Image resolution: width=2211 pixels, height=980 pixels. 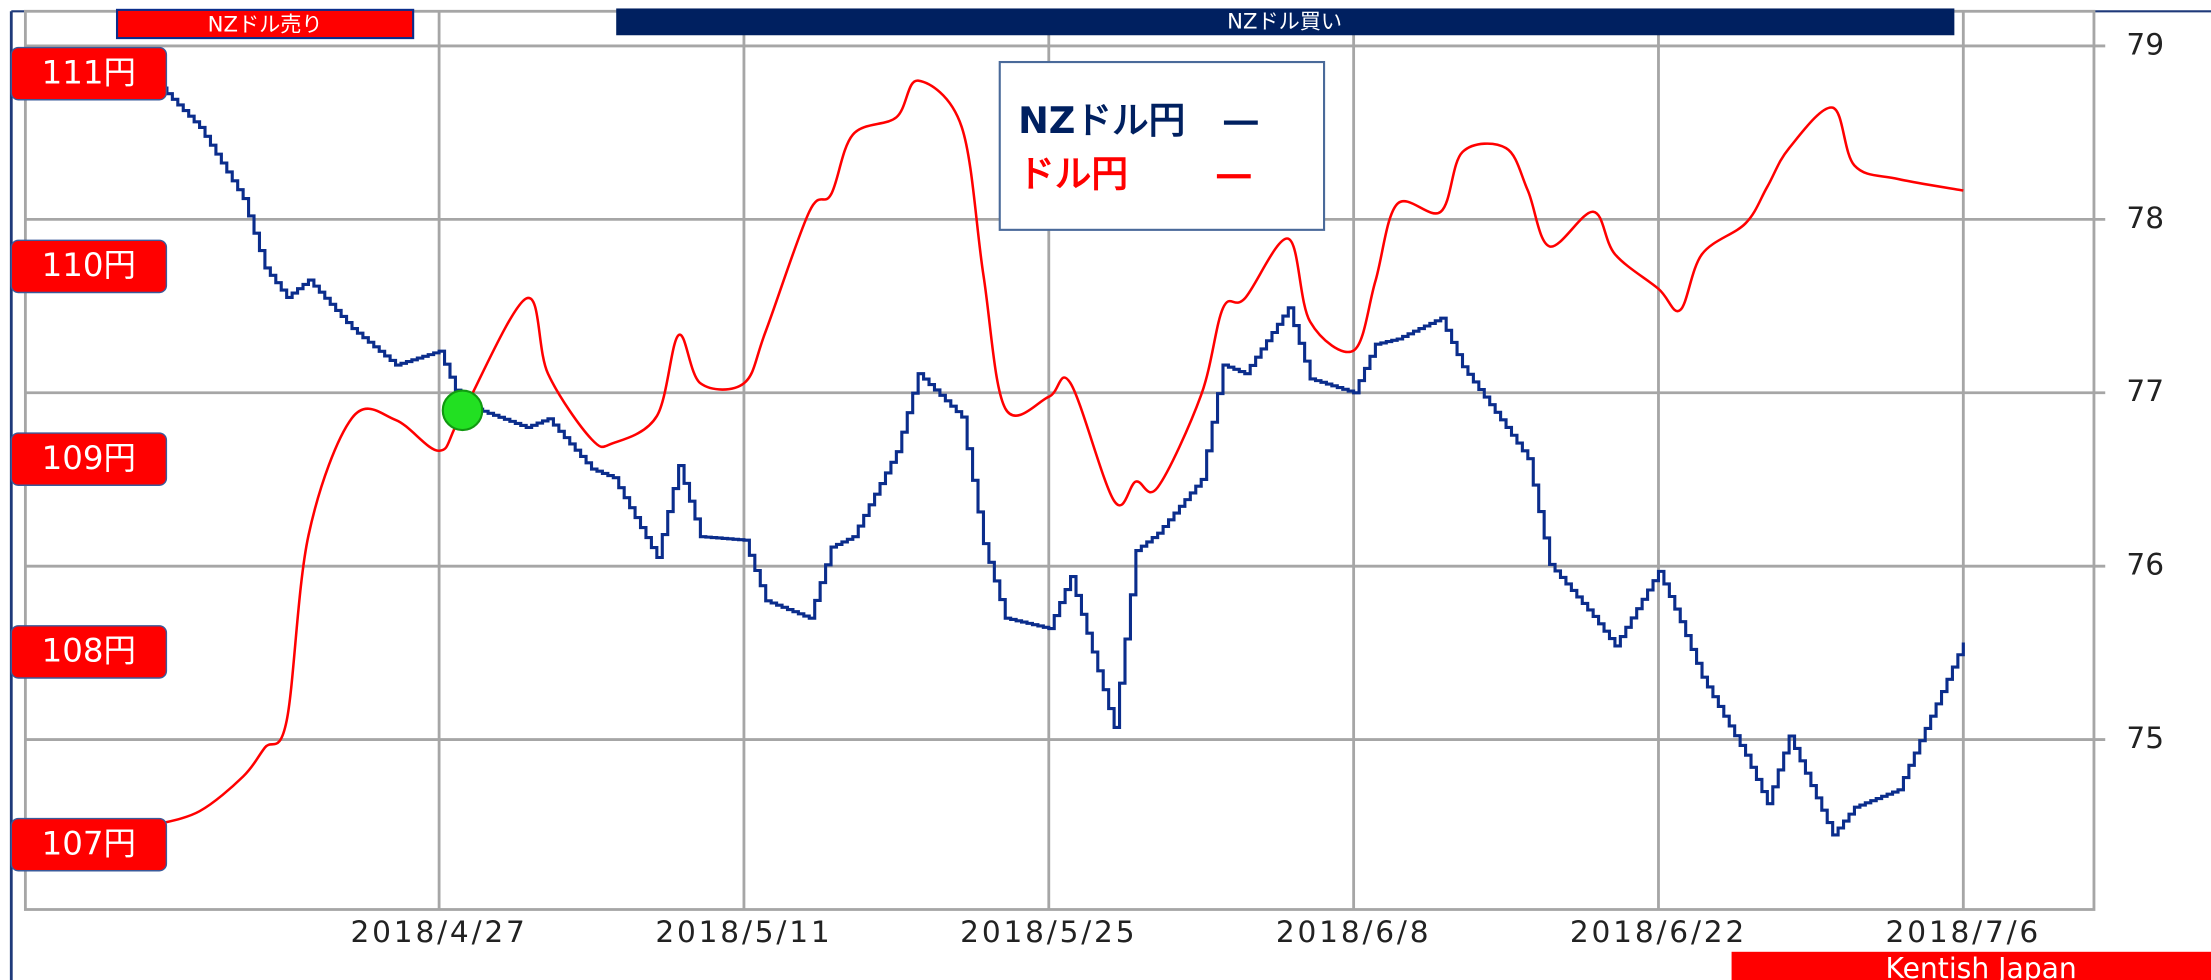 What do you see at coordinates (1101, 120) in the screenshot?
I see `legend-label: NZドル円` at bounding box center [1101, 120].